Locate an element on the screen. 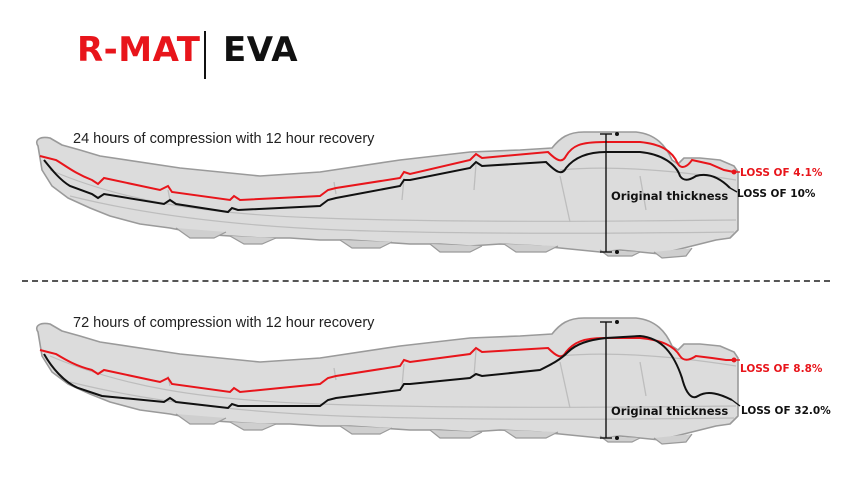 Image resolution: width=850 pixels, height=487 pixels. thickness-marker-24h is located at coordinates (609, 193).